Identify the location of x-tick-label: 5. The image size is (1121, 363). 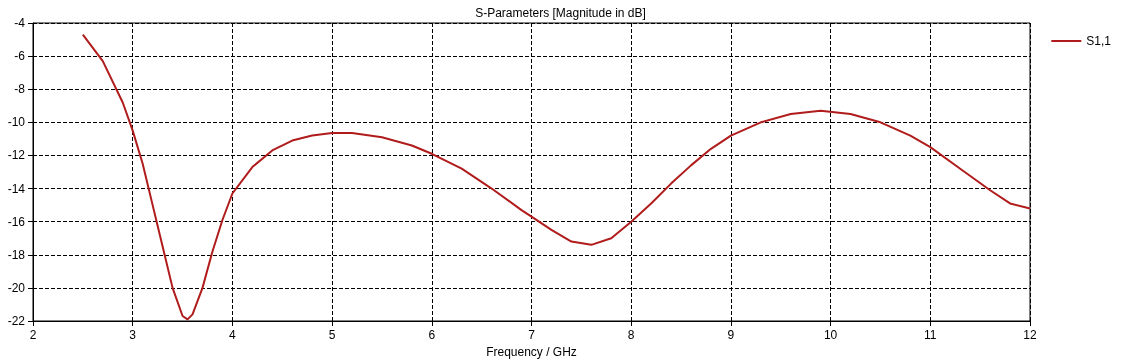
(332, 335).